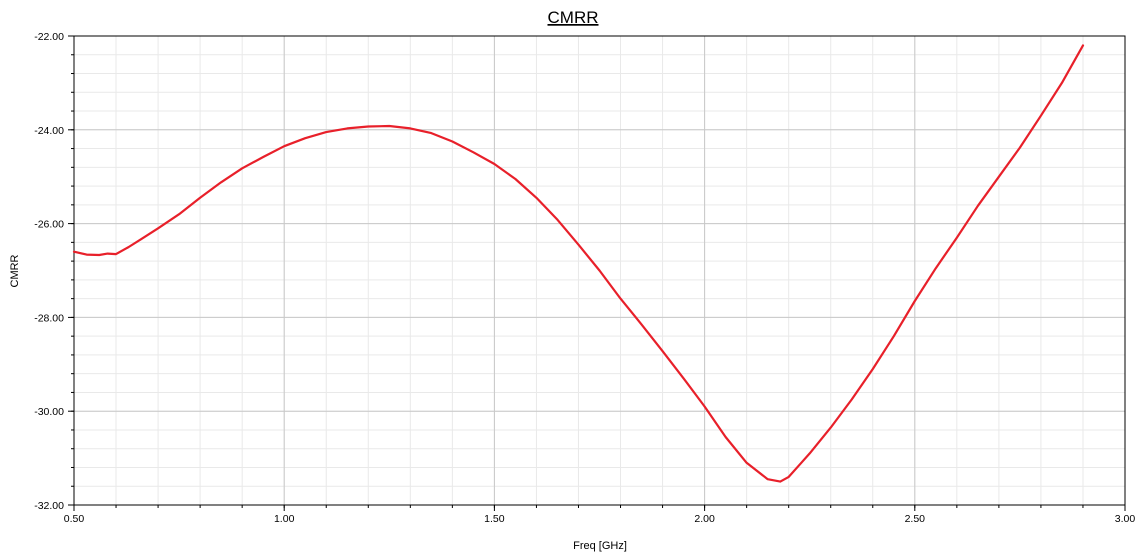 Image resolution: width=1146 pixels, height=556 pixels. Describe the element at coordinates (704, 519) in the screenshot. I see `x-tick-label: 2.00` at that location.